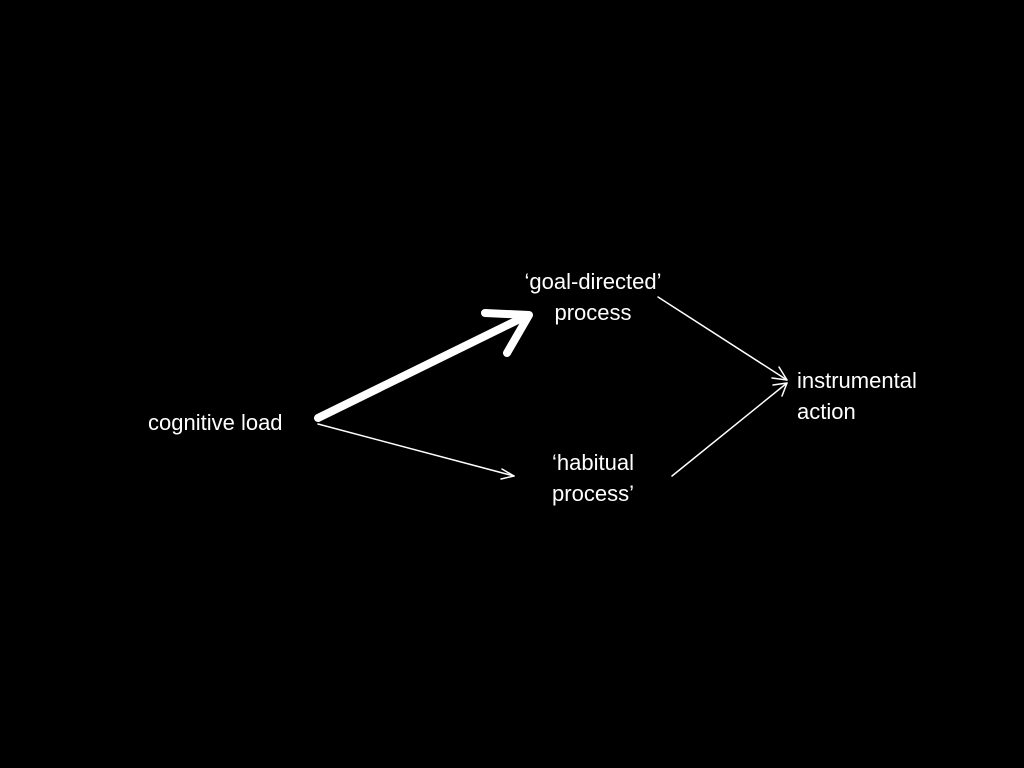 This screenshot has width=1024, height=768. I want to click on node-instrumental-label-line2: action, so click(826, 411).